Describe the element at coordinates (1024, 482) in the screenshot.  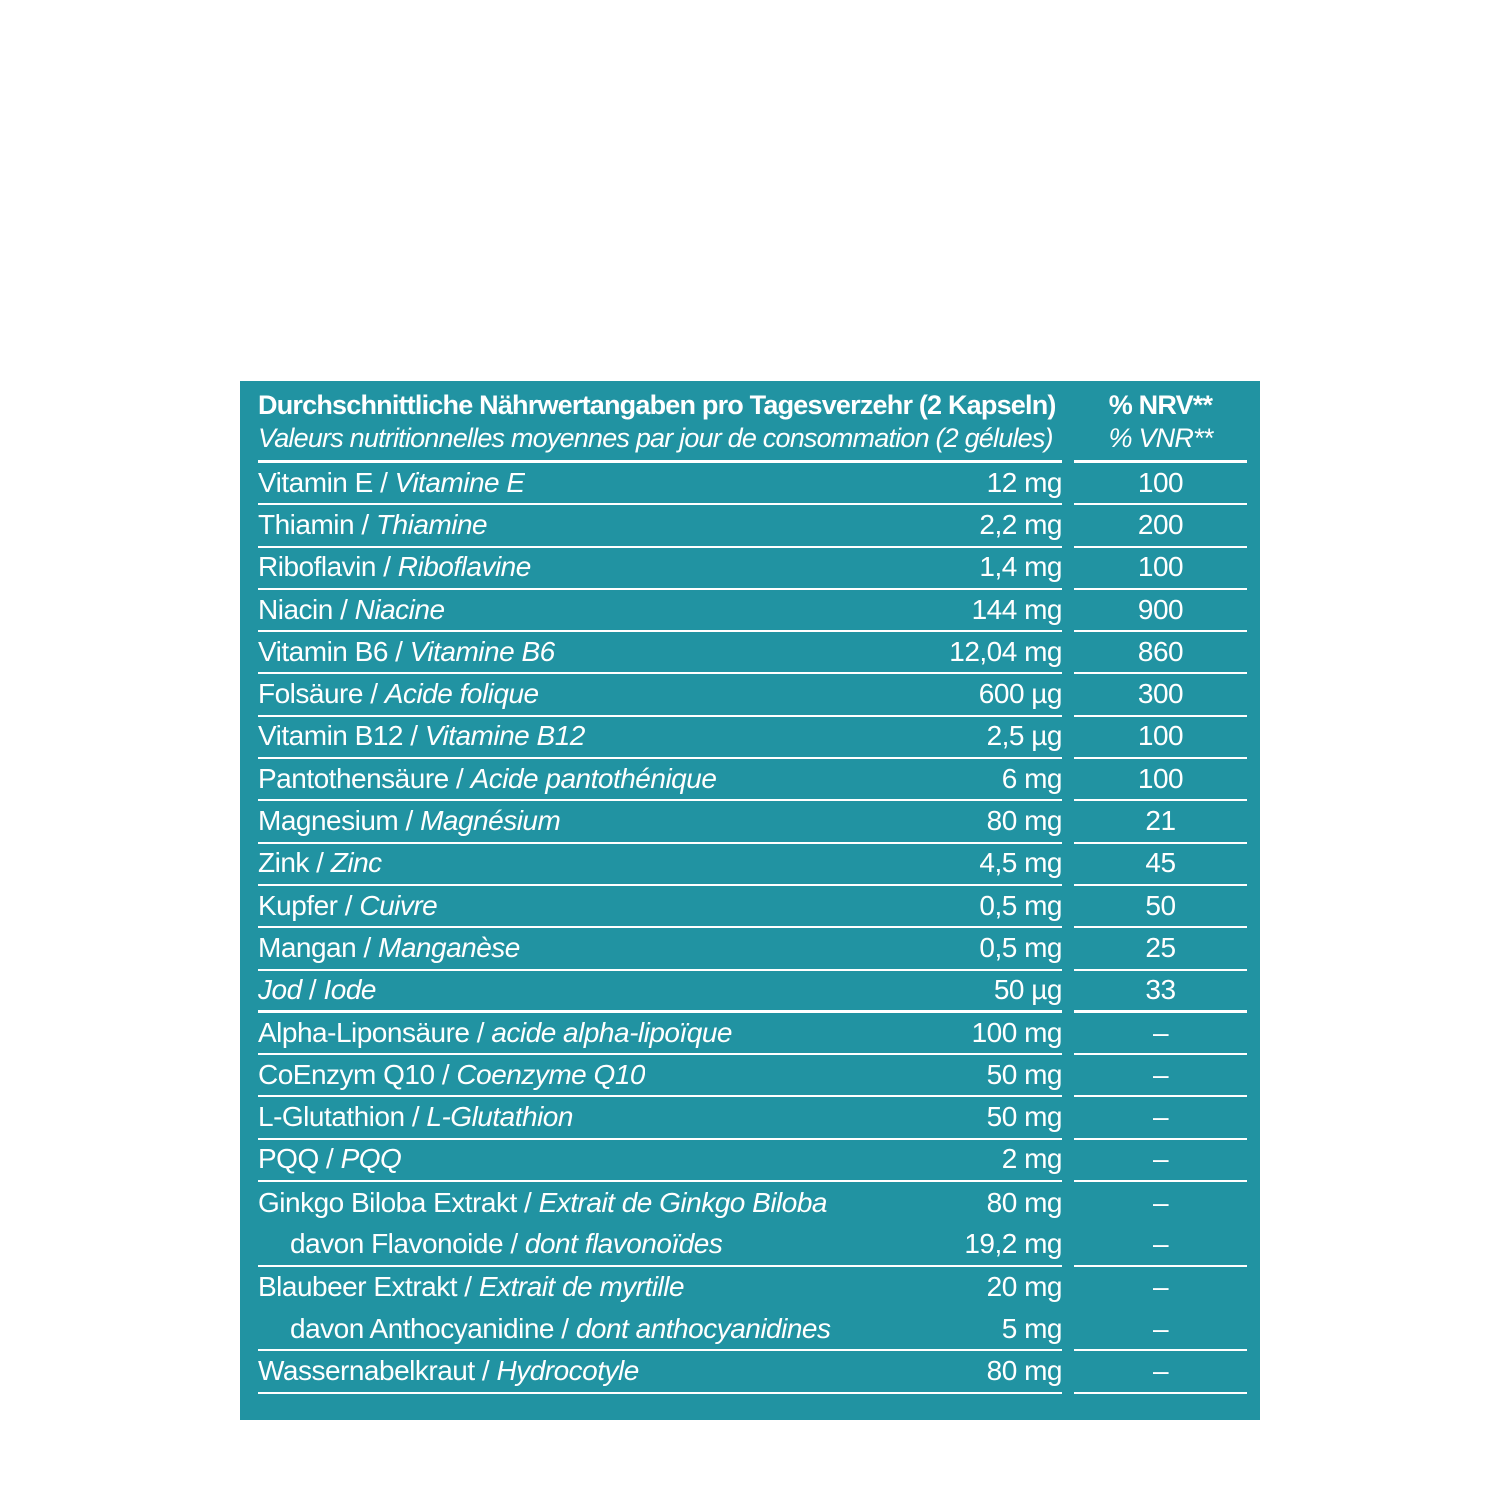
I see `nutrient-amount: 12 mg` at that location.